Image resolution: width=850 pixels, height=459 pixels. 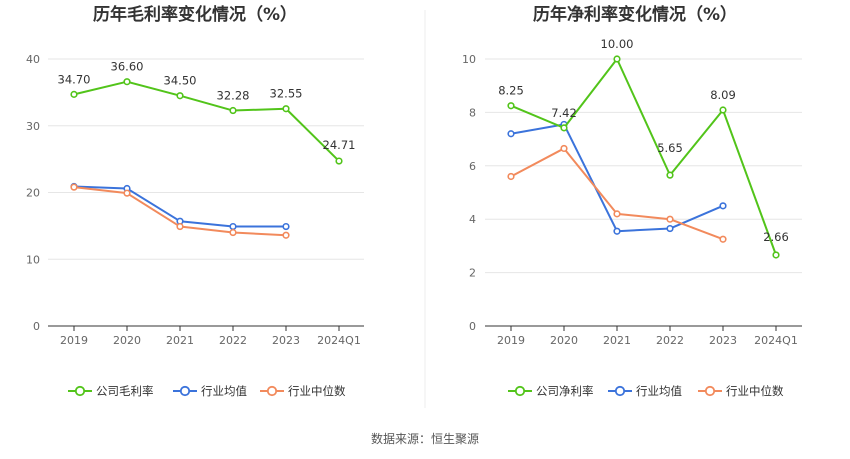 I want to click on source-label: 数据来源：恒生聚源, so click(x=425, y=438).